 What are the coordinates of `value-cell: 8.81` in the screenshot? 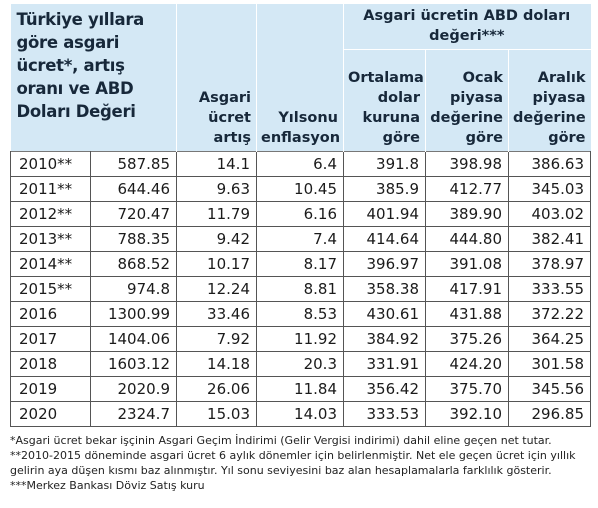 It's located at (300, 289).